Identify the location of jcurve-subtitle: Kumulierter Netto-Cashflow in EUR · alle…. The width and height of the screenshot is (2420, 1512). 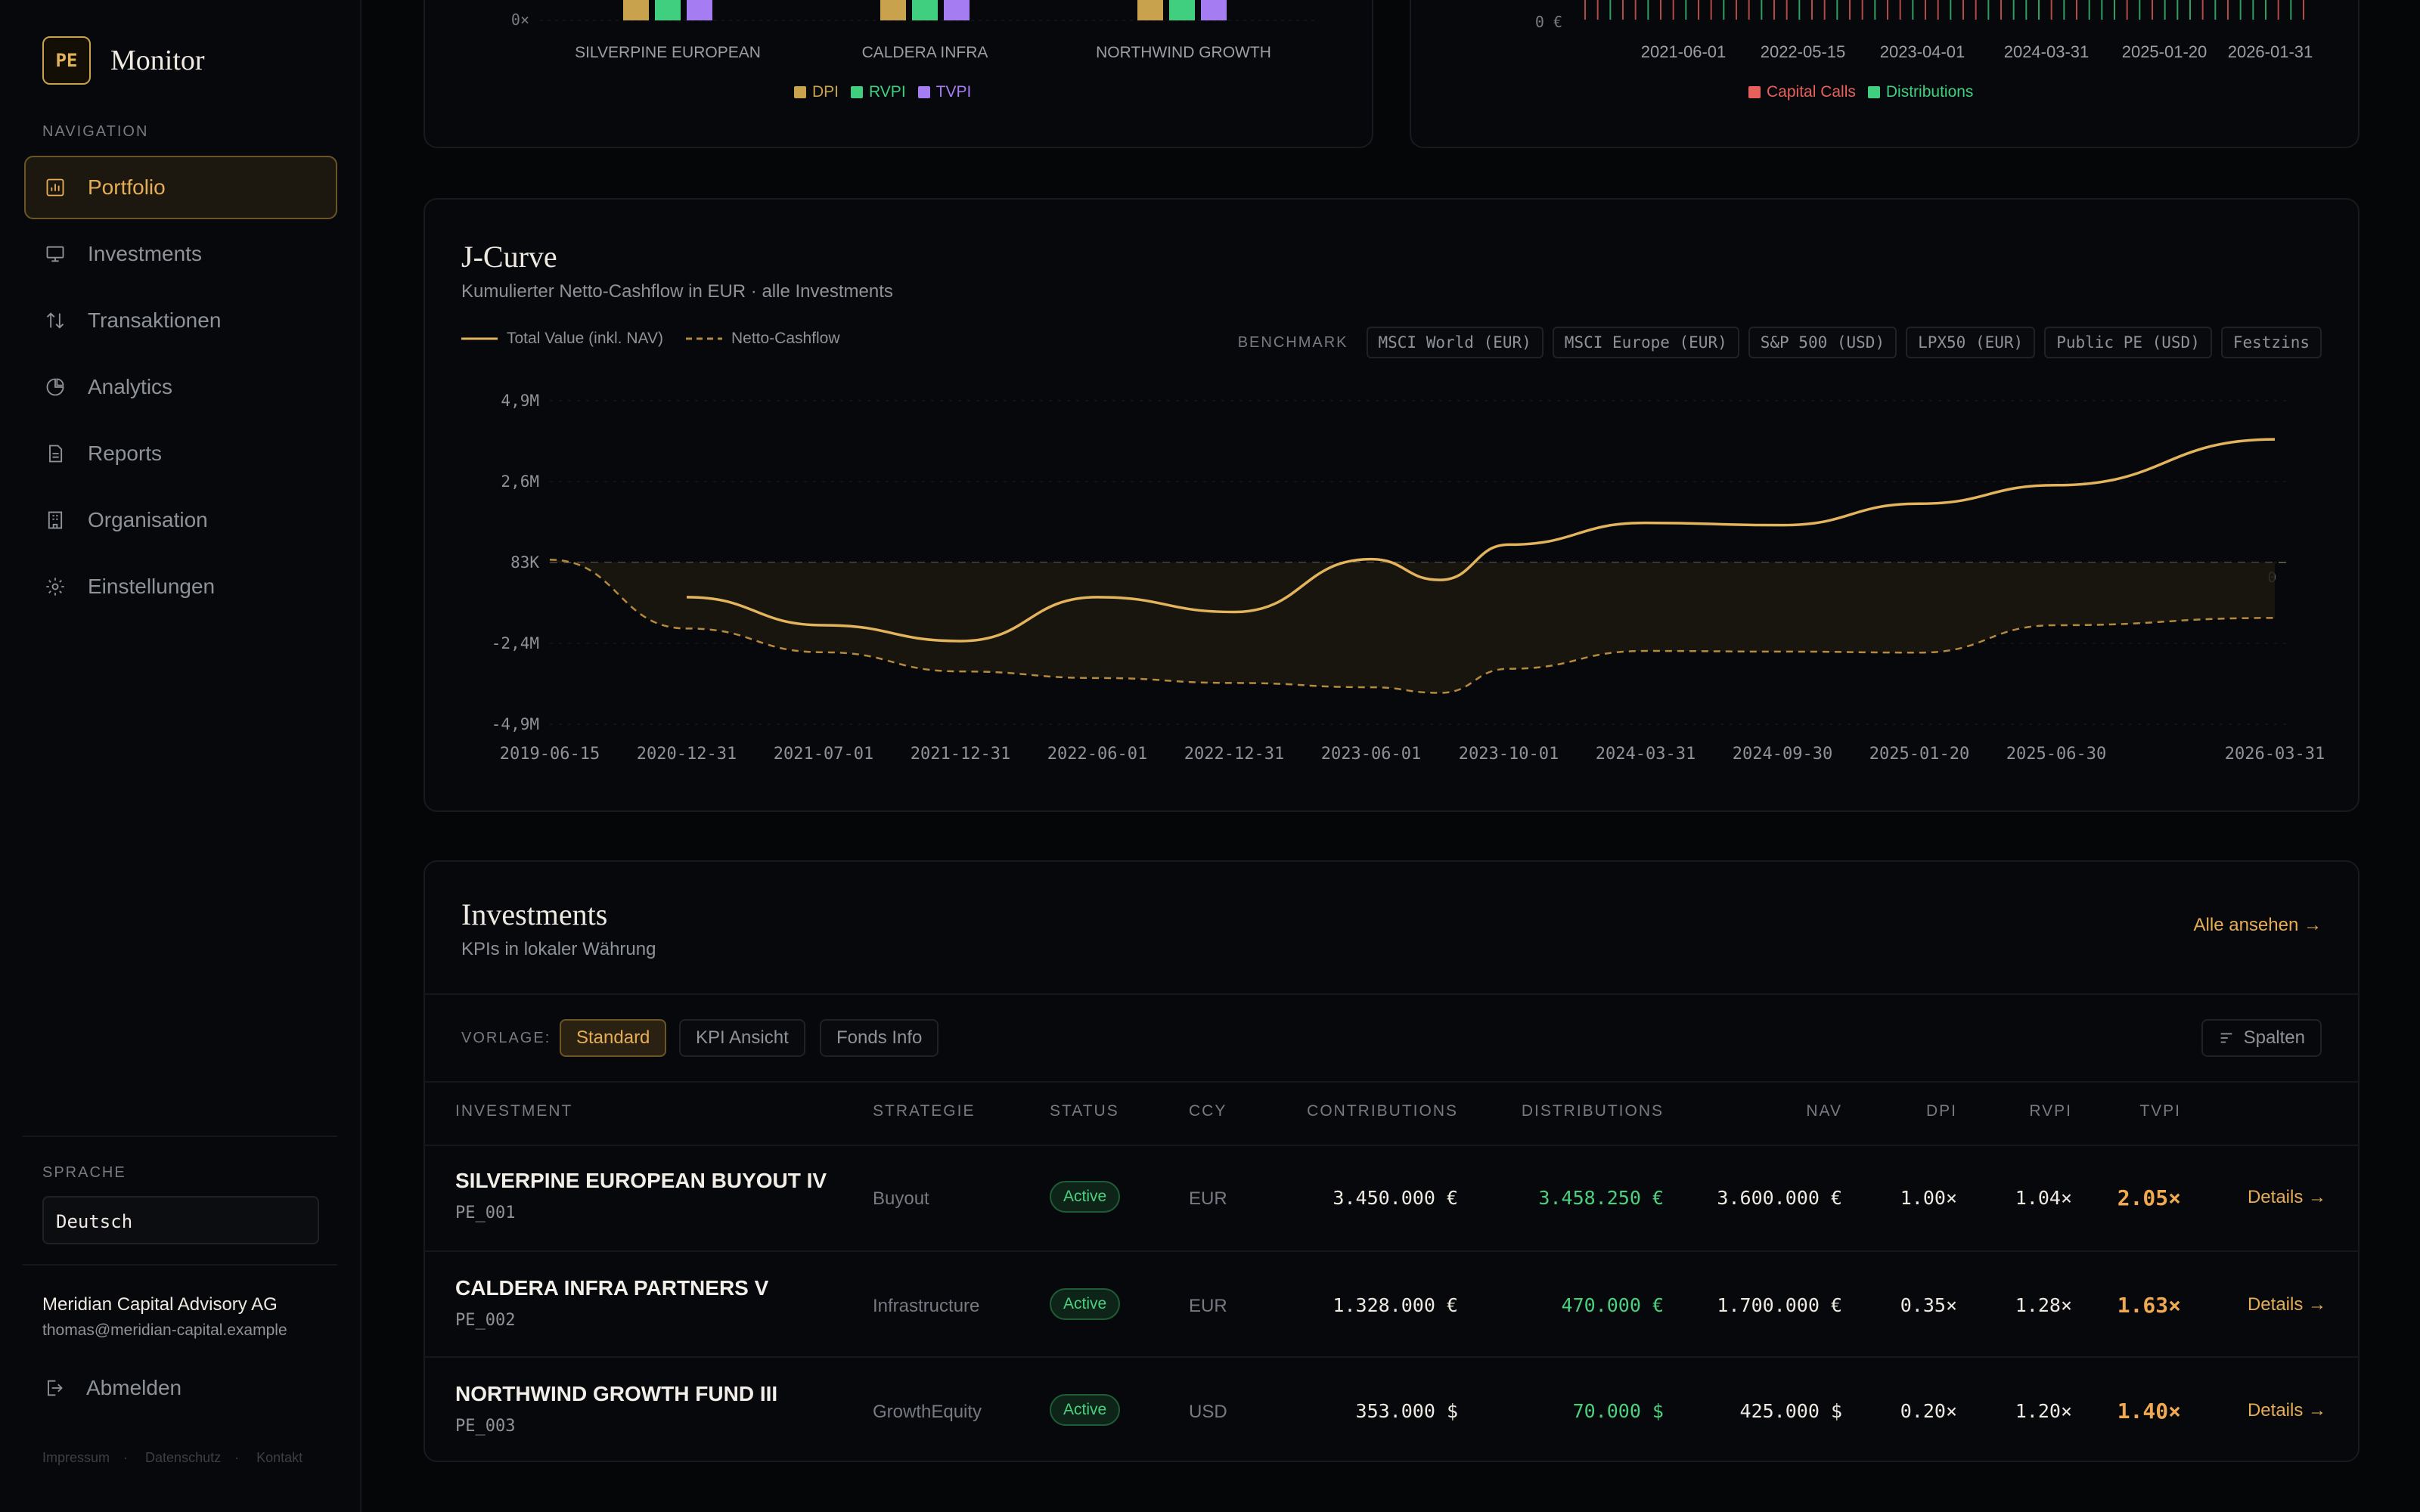
(677, 291).